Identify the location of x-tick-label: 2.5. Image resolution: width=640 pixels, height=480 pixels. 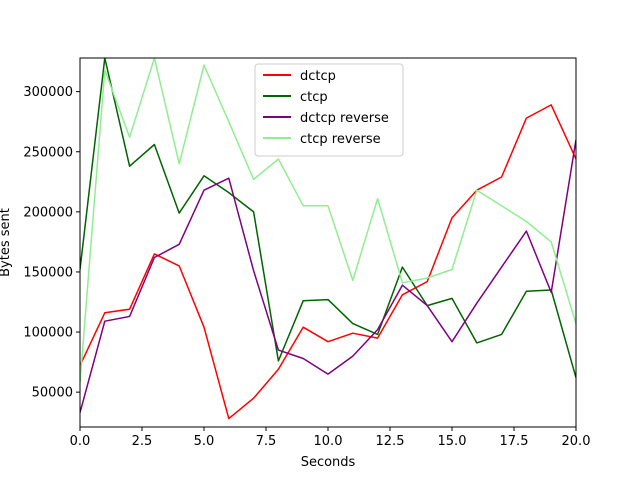
(142, 441).